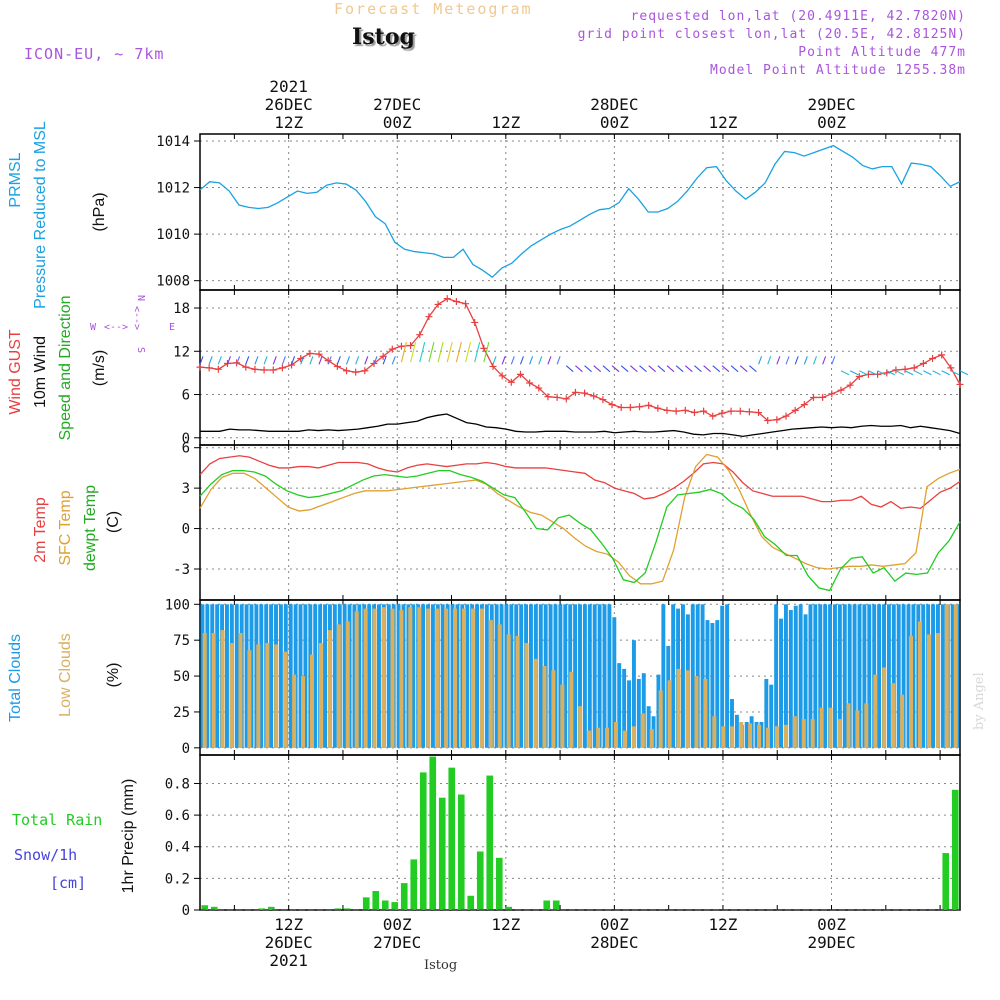 This screenshot has width=1000, height=1000. Describe the element at coordinates (580, 425) in the screenshot. I see `wind-speed-line` at that location.